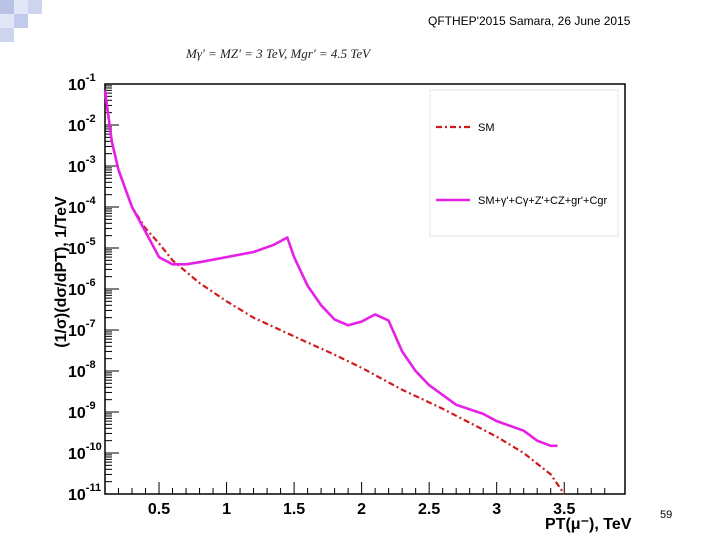 The height and width of the screenshot is (540, 720). What do you see at coordinates (91, 406) in the screenshot?
I see `y-tick-exponent: -9` at bounding box center [91, 406].